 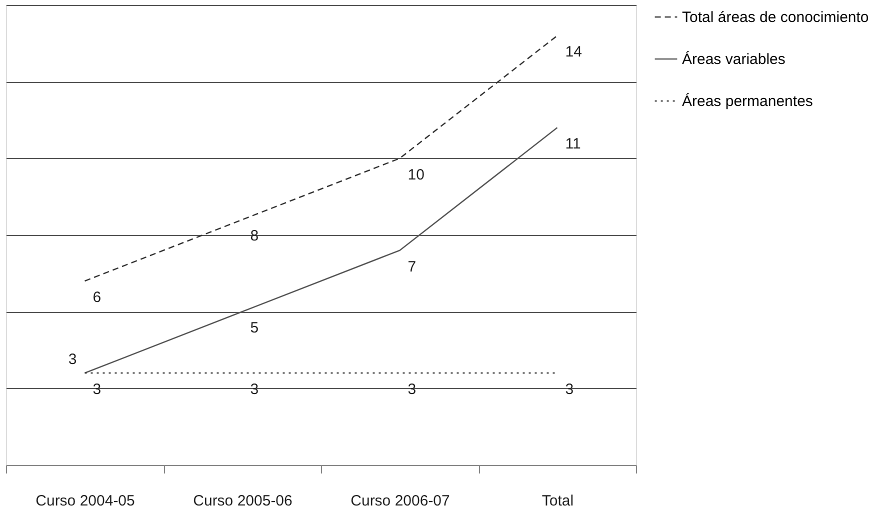 What do you see at coordinates (573, 144) in the screenshot?
I see `data-label: 11` at bounding box center [573, 144].